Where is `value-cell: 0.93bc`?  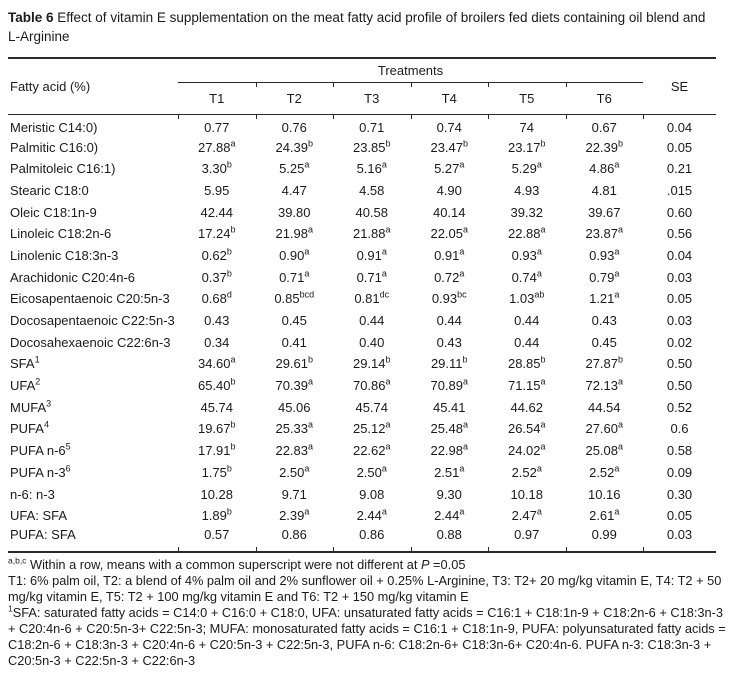
value-cell: 0.93bc is located at coordinates (449, 298).